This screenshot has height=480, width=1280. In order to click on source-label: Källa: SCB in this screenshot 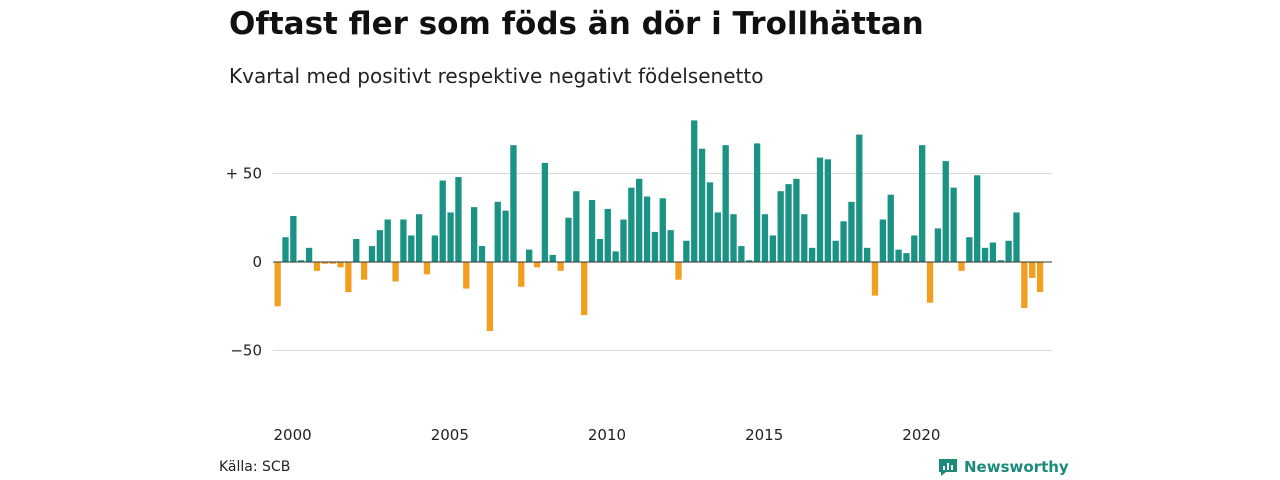, I will do `click(255, 467)`.